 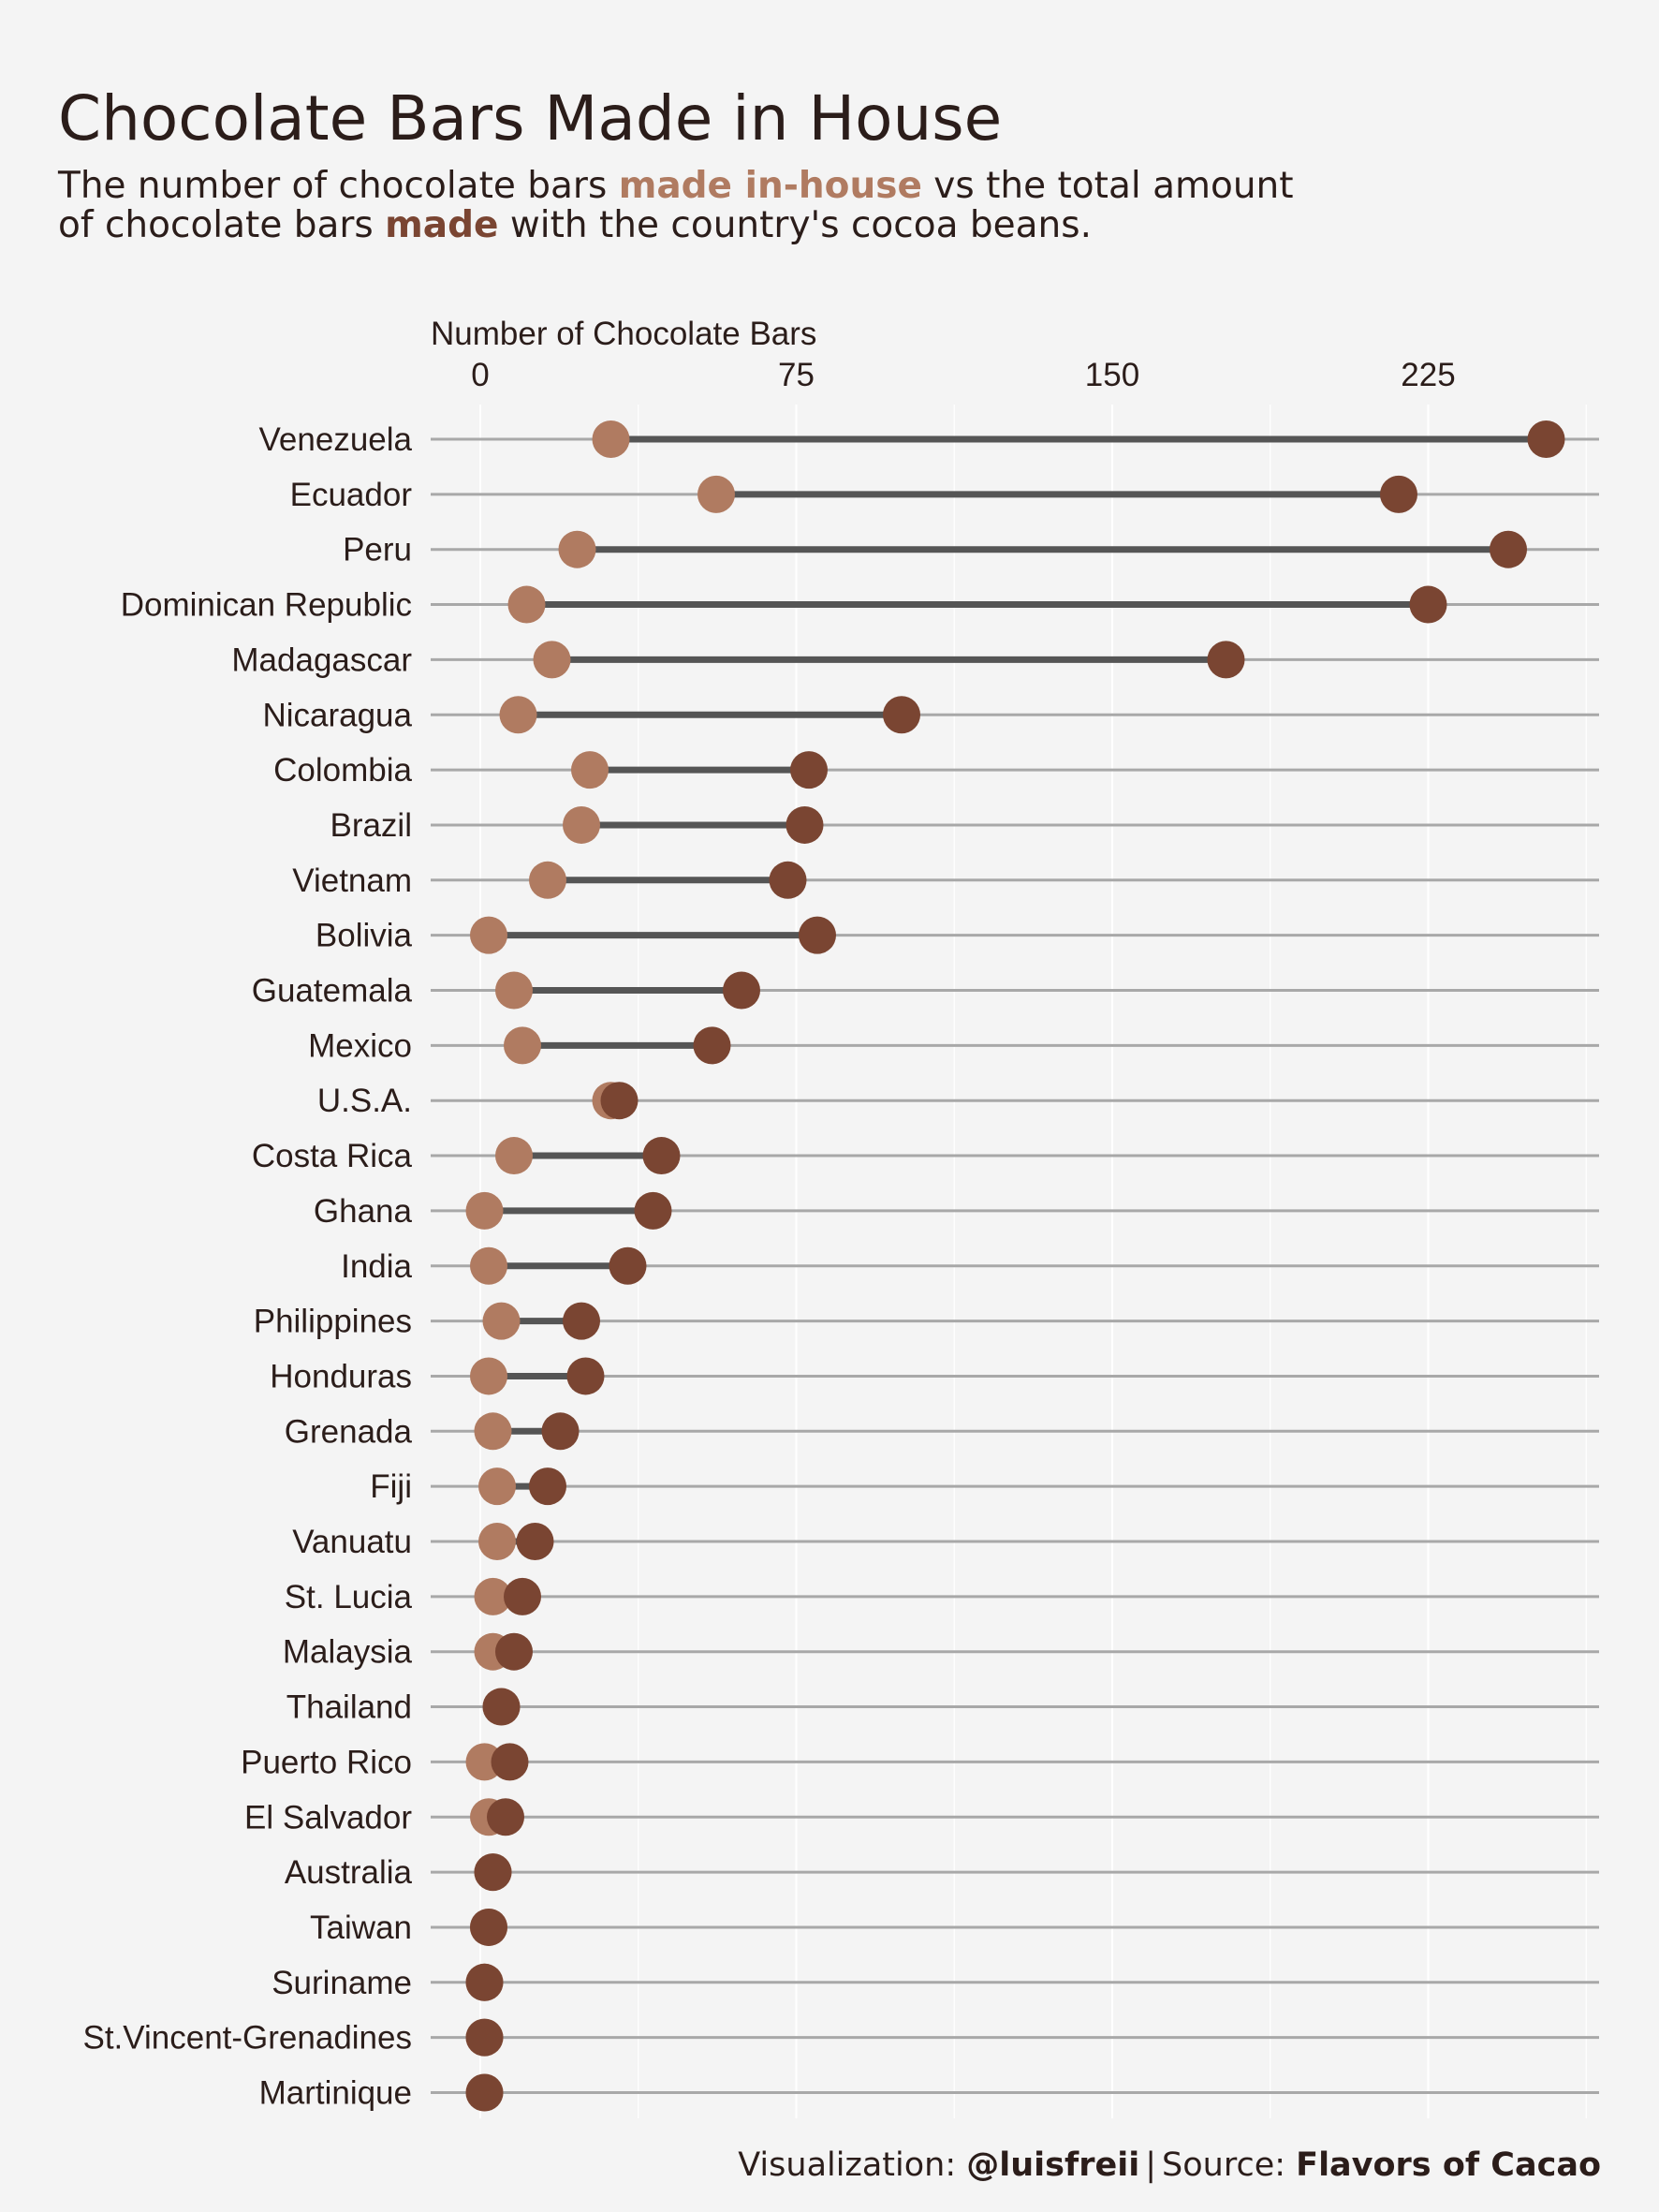 I want to click on y-category-label: St. Lucia, so click(x=349, y=1597).